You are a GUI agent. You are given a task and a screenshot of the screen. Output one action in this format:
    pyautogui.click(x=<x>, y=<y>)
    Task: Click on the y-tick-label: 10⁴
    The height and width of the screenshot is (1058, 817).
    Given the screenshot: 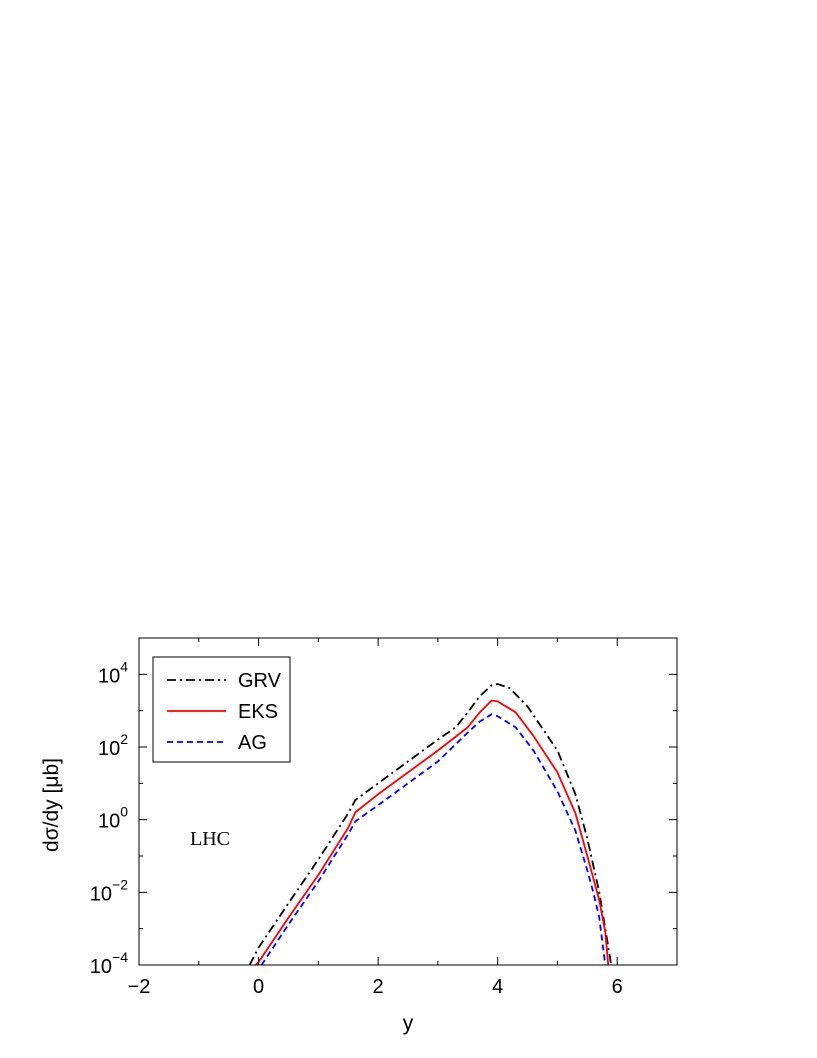 What is the action you would take?
    pyautogui.click(x=113, y=672)
    